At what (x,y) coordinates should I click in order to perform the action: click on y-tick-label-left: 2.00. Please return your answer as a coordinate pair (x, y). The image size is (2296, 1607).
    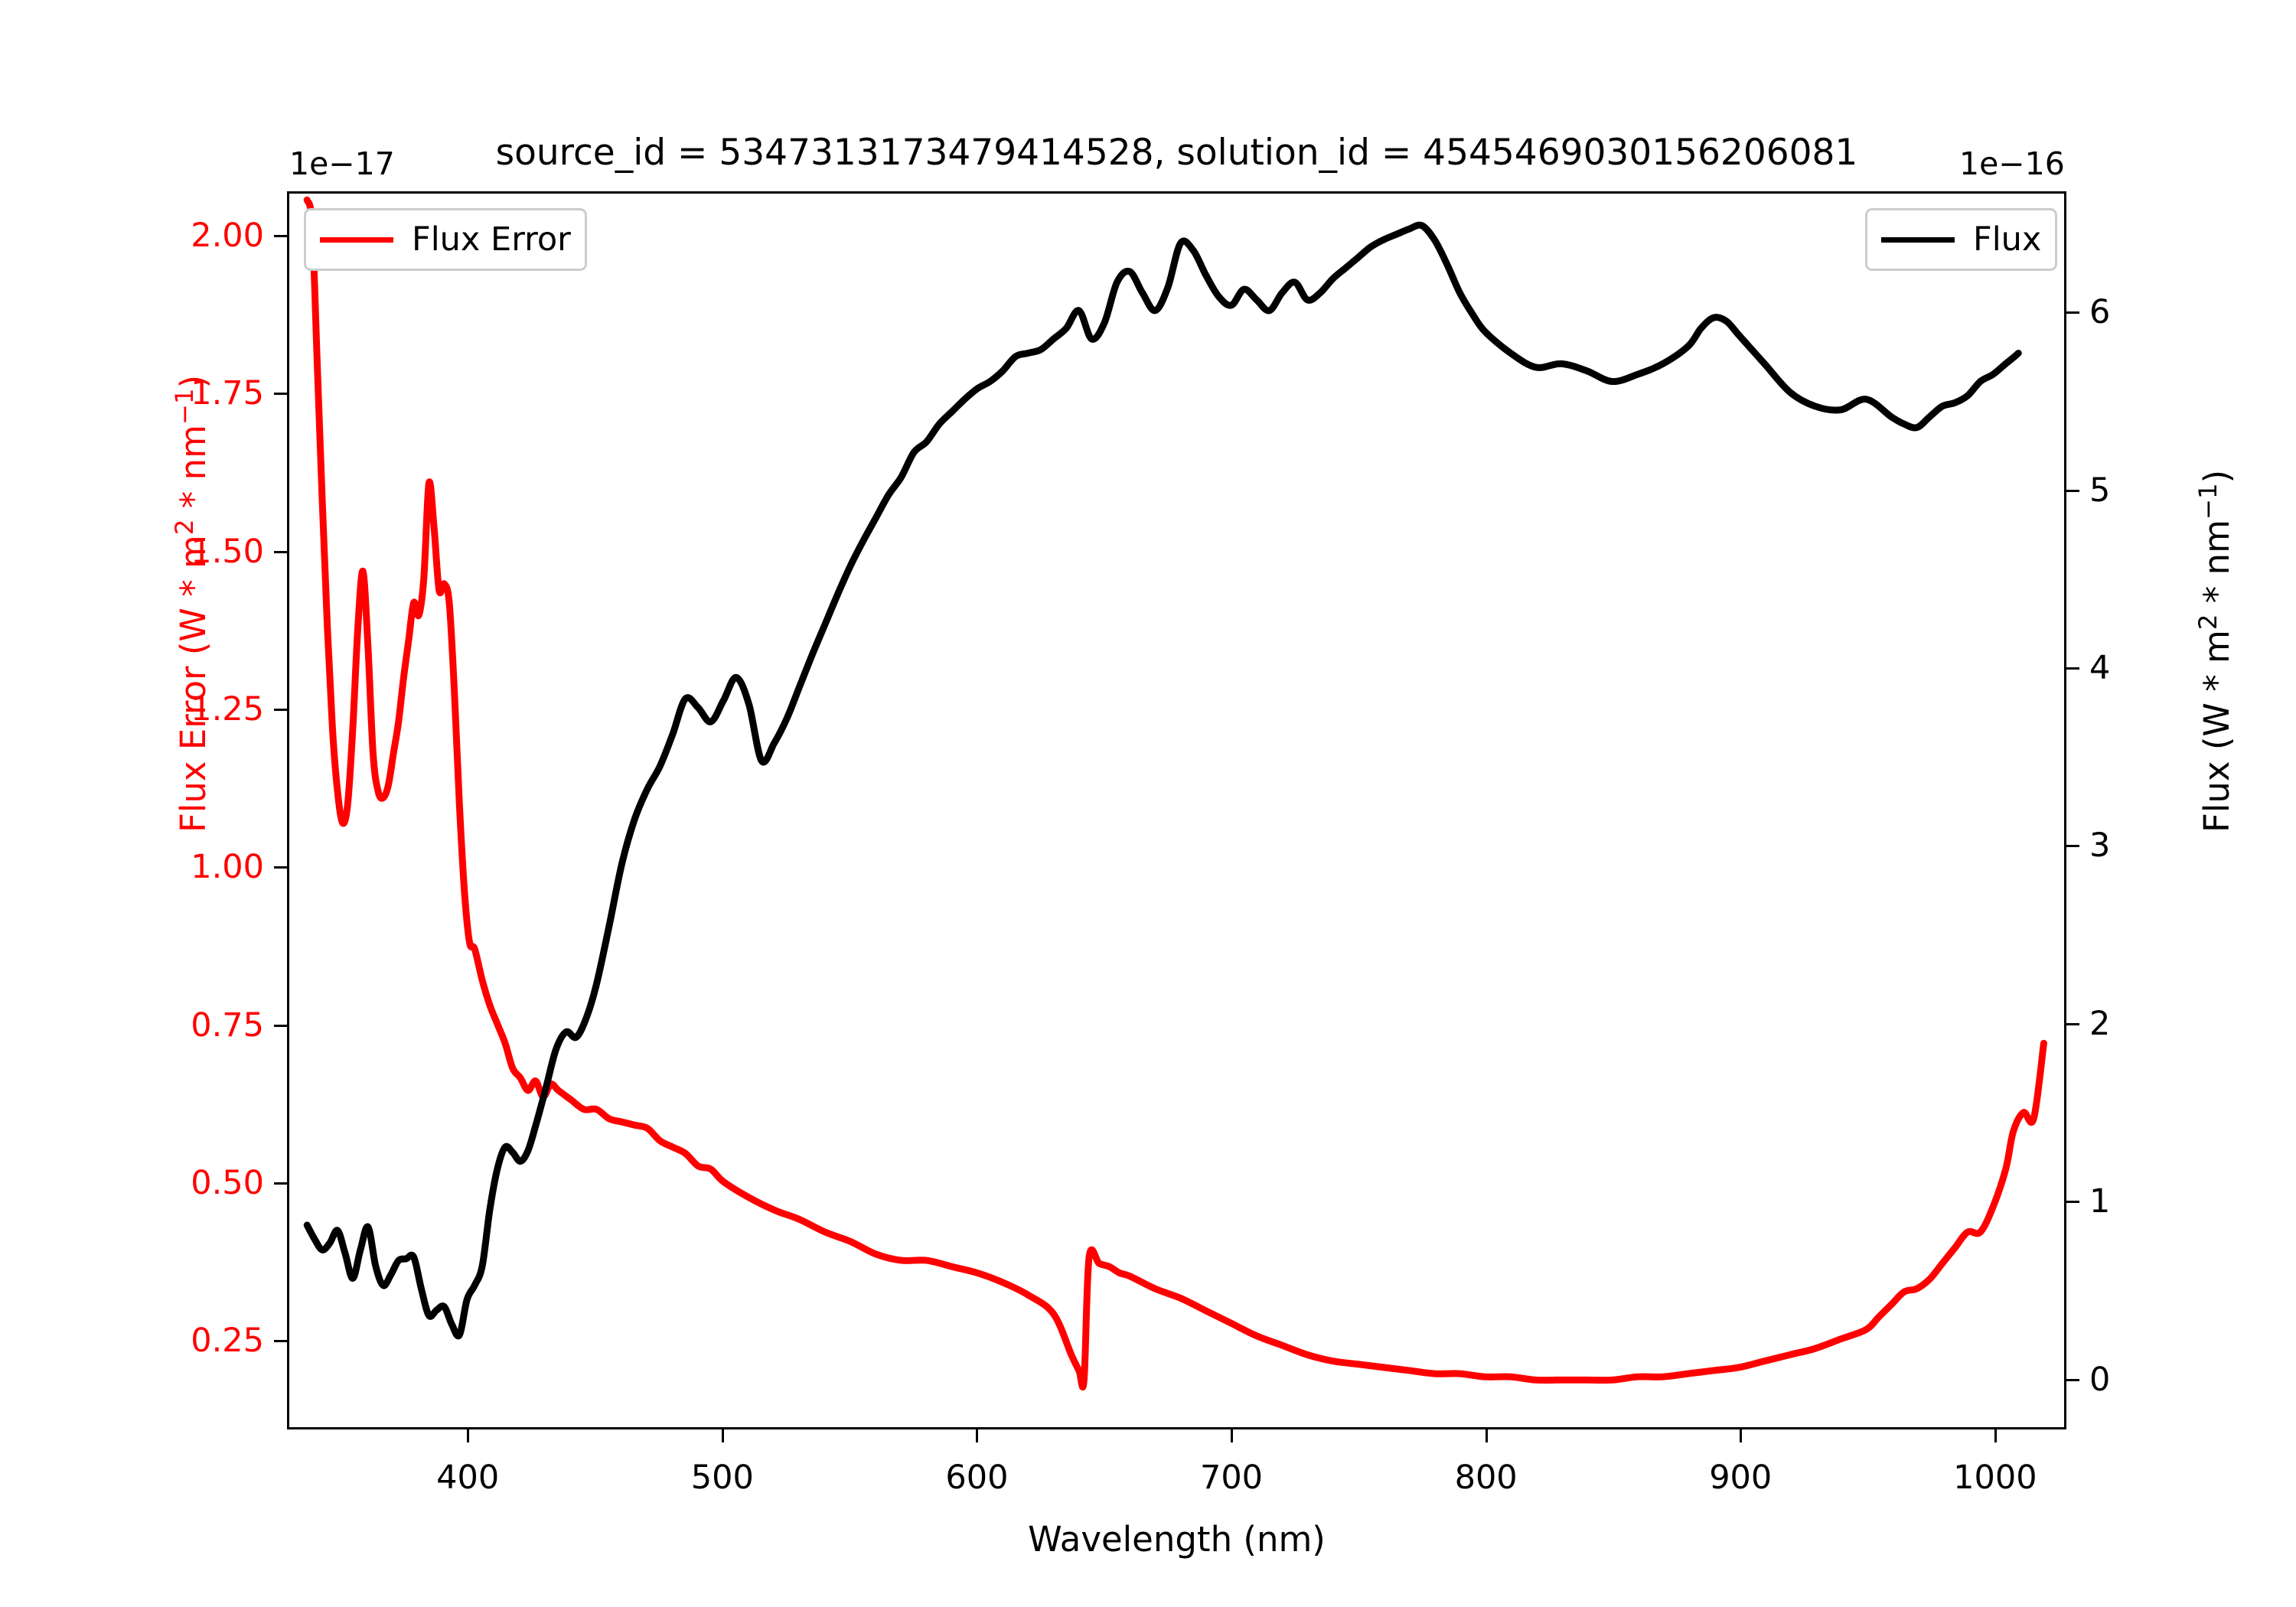
    Looking at the image, I should click on (227, 235).